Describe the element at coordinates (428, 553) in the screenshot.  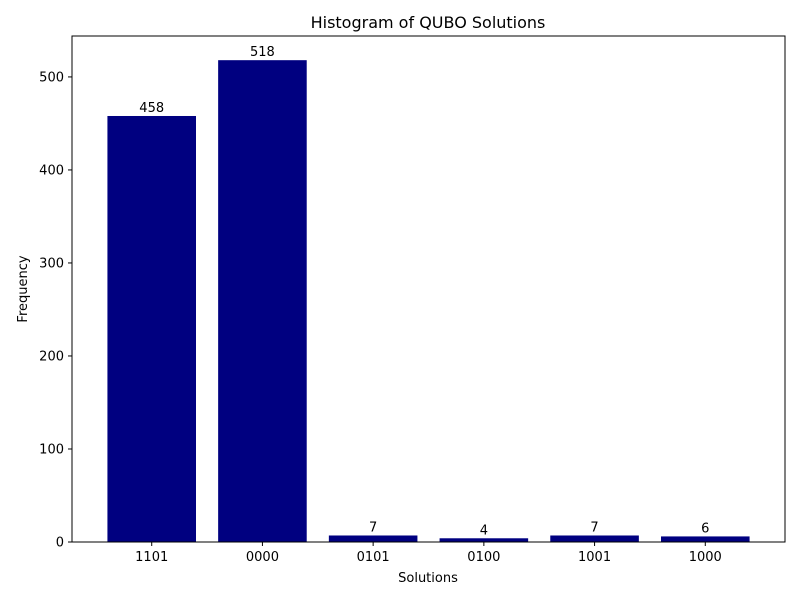
I see `x-axis: 1101 0000 0101 0100 1001 1000` at that location.